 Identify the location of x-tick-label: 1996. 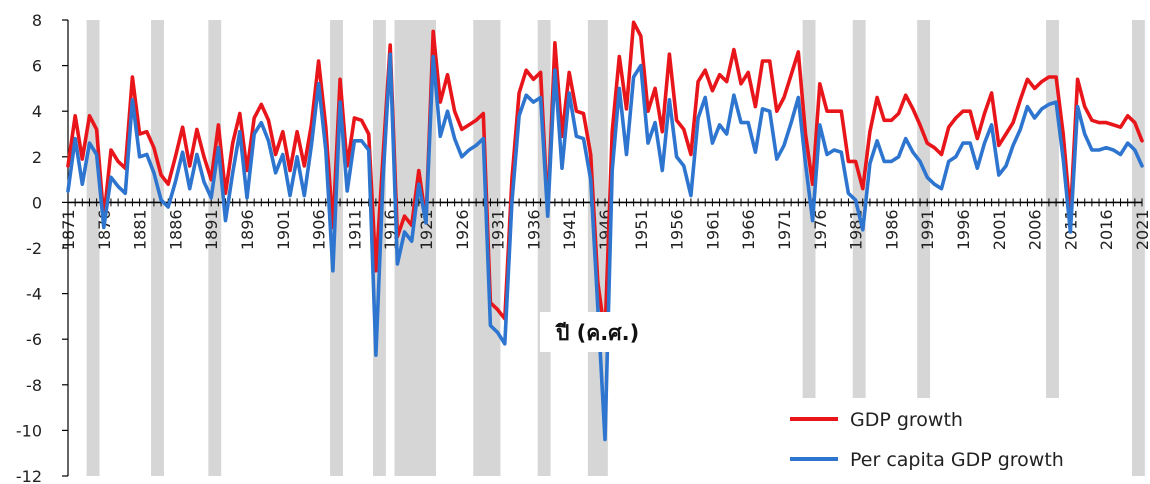
(963, 229).